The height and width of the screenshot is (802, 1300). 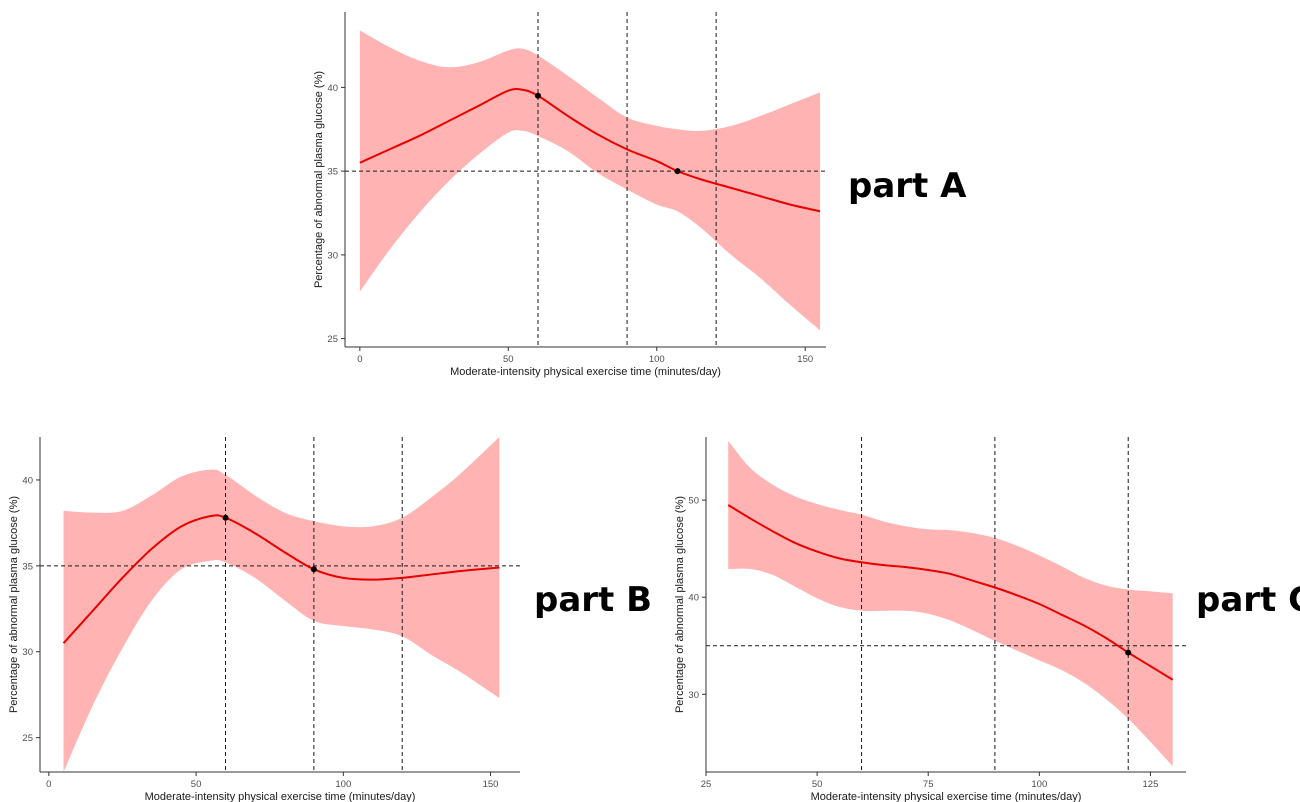 What do you see at coordinates (48, 784) in the screenshot?
I see `x-tick-label-b: 0` at bounding box center [48, 784].